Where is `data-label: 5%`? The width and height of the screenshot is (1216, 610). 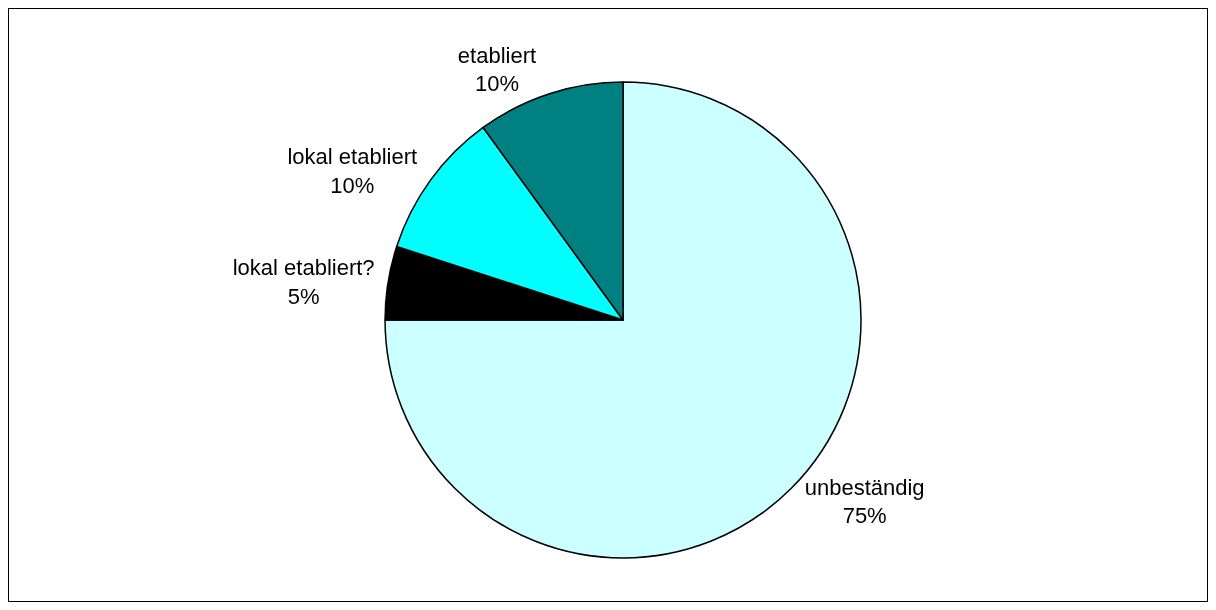 data-label: 5% is located at coordinates (303, 296).